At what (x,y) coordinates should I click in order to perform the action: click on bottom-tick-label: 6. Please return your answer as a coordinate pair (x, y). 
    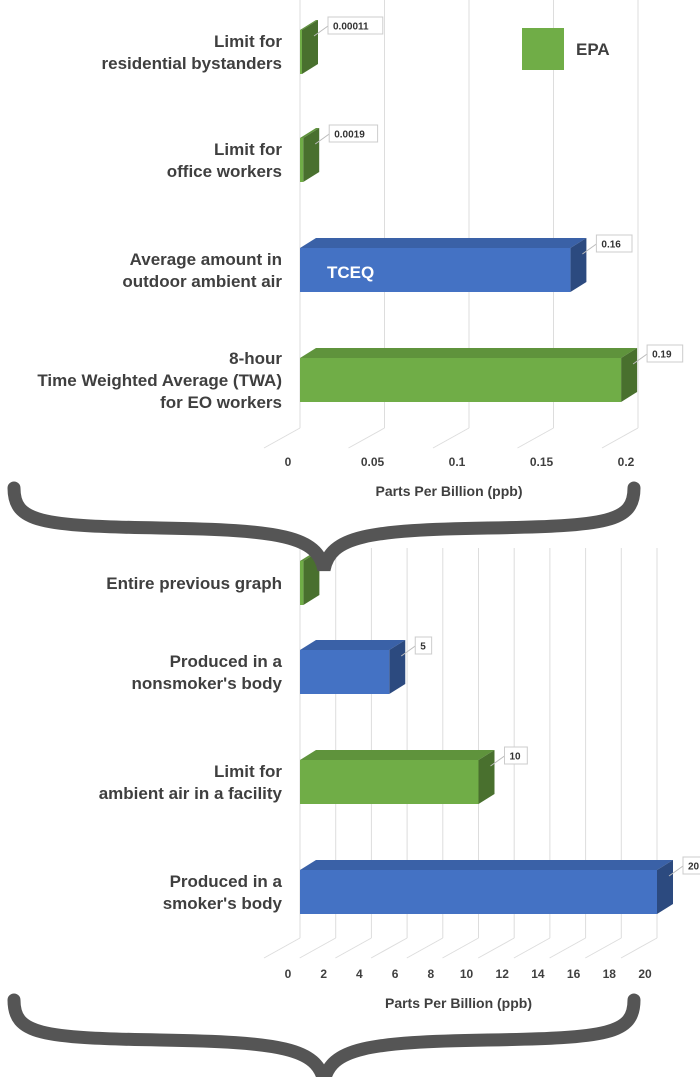
    Looking at the image, I should click on (395, 974).